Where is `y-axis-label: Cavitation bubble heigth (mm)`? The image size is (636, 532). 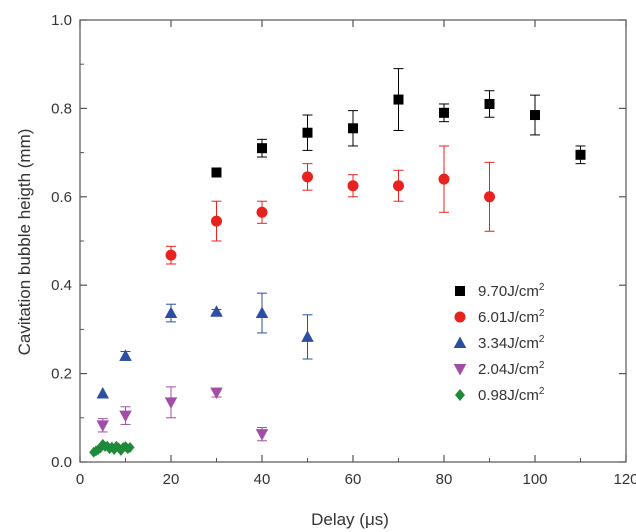 y-axis-label: Cavitation bubble heigth (mm) is located at coordinates (24, 242).